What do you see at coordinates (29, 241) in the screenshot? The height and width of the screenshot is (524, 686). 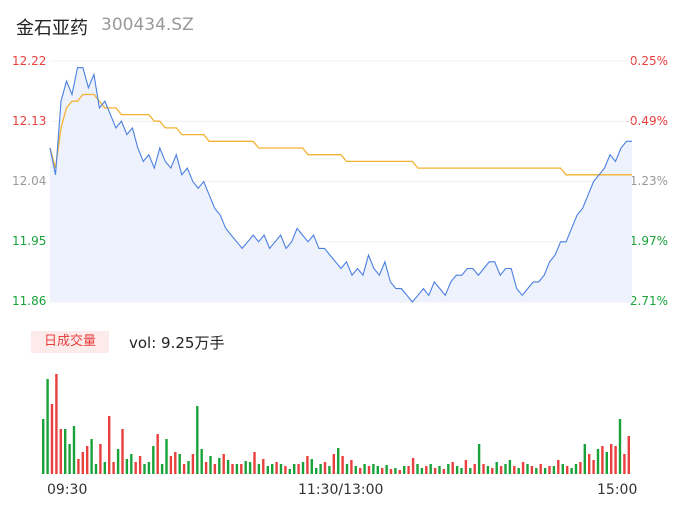 I see `y-tick-left-4: 11.95` at bounding box center [29, 241].